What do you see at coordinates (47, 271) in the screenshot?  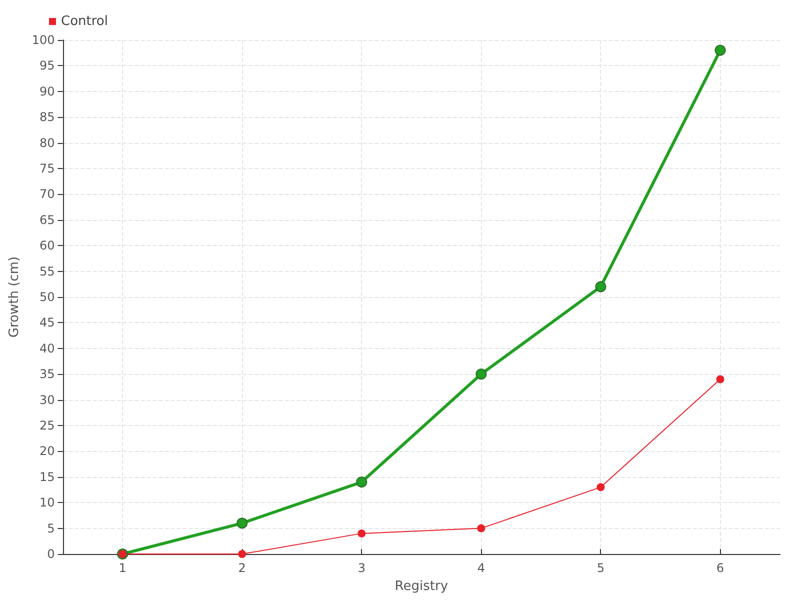 I see `y-tick-label: 55` at bounding box center [47, 271].